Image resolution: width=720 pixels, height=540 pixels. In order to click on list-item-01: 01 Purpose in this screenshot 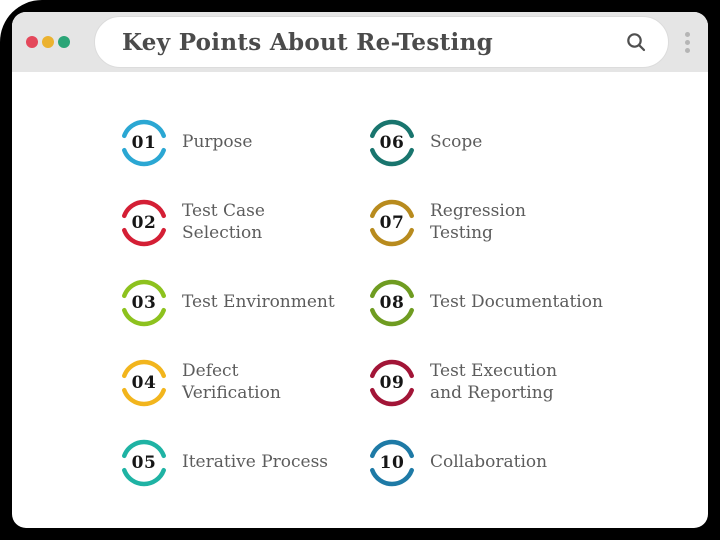, I will do `click(244, 143)`.